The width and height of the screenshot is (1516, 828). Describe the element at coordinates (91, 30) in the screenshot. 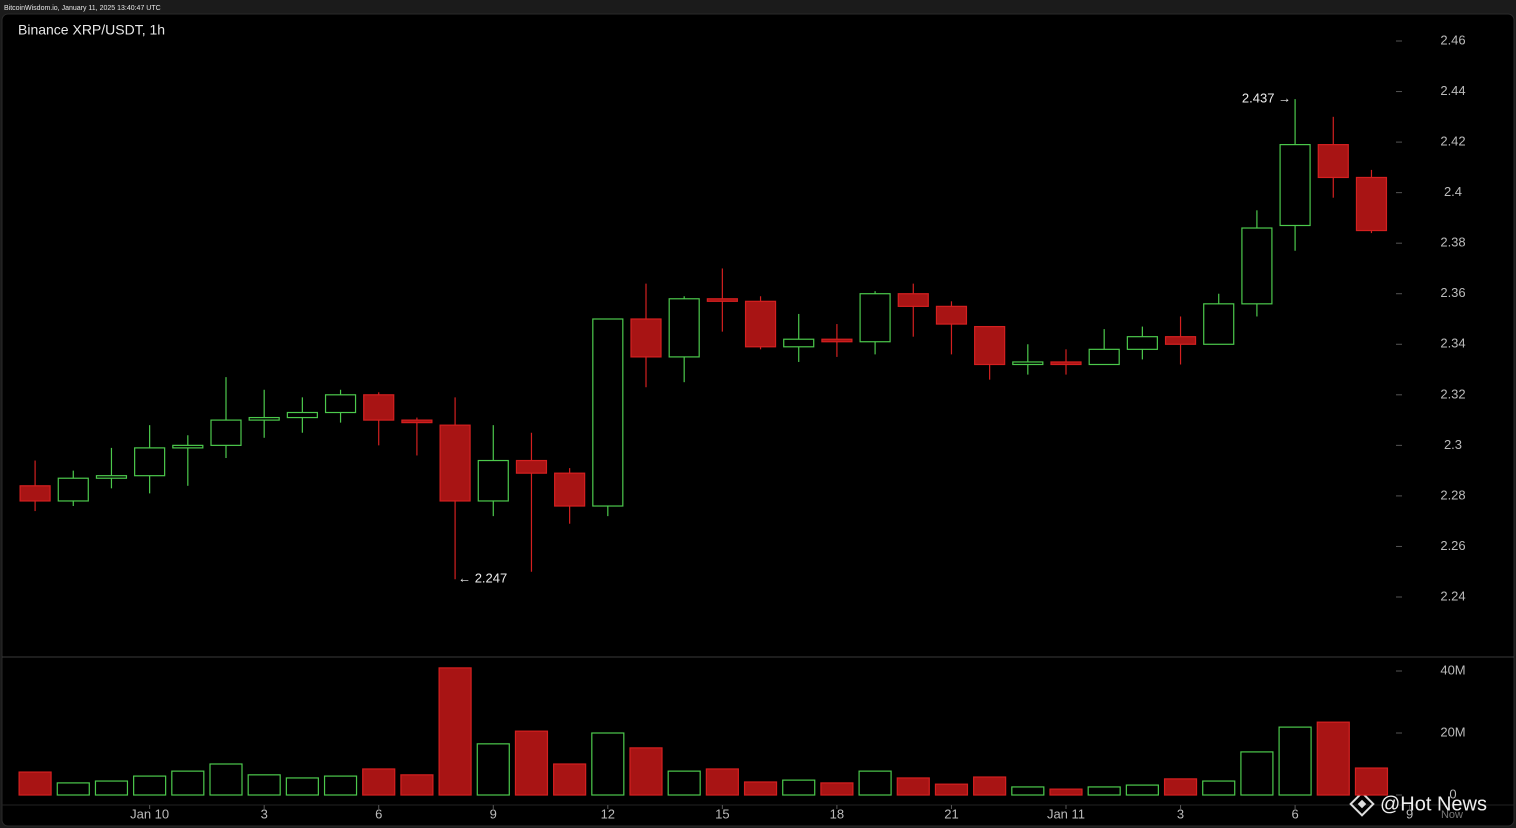

I see `chart-title: Binance XRP/USDT, 1h` at that location.